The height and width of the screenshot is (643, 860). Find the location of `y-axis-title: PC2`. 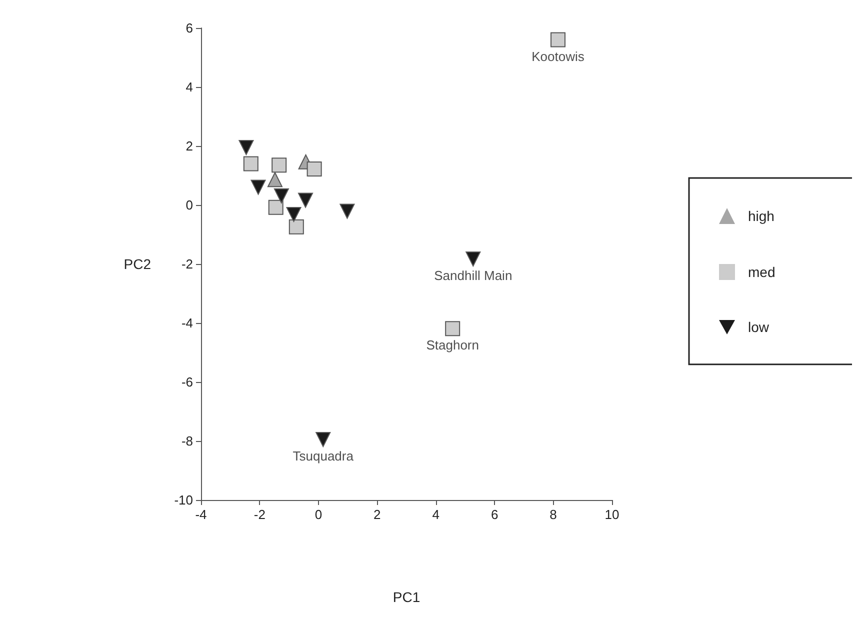

y-axis-title: PC2 is located at coordinates (138, 264).